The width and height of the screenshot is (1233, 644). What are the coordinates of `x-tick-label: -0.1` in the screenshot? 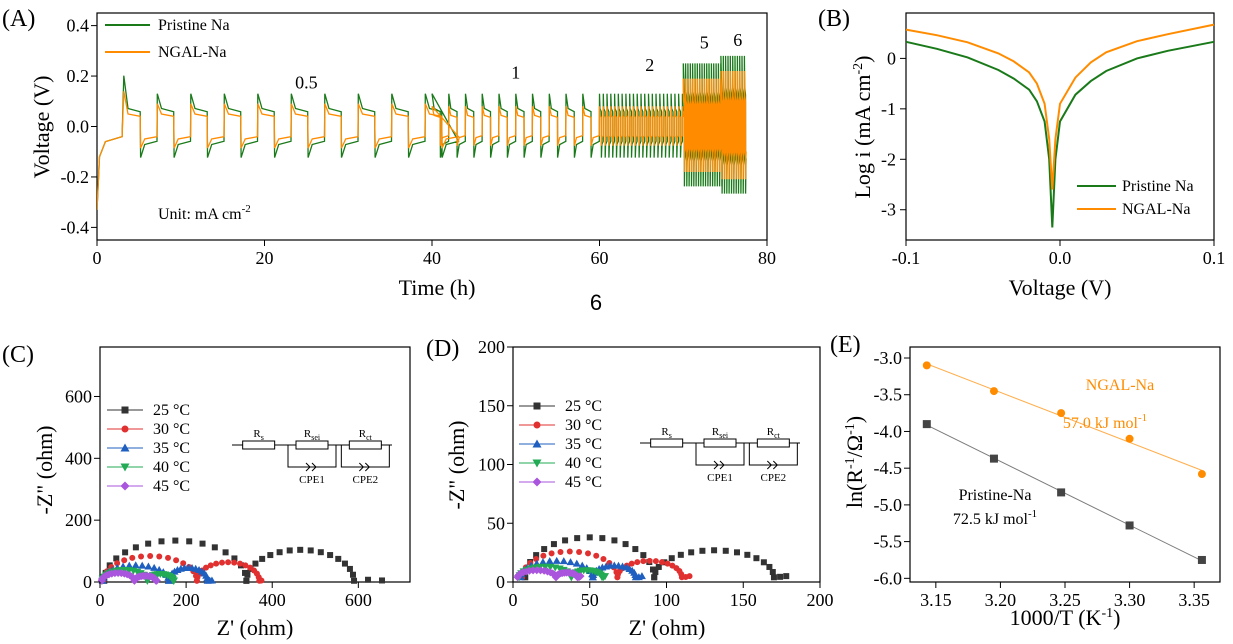 It's located at (906, 258).